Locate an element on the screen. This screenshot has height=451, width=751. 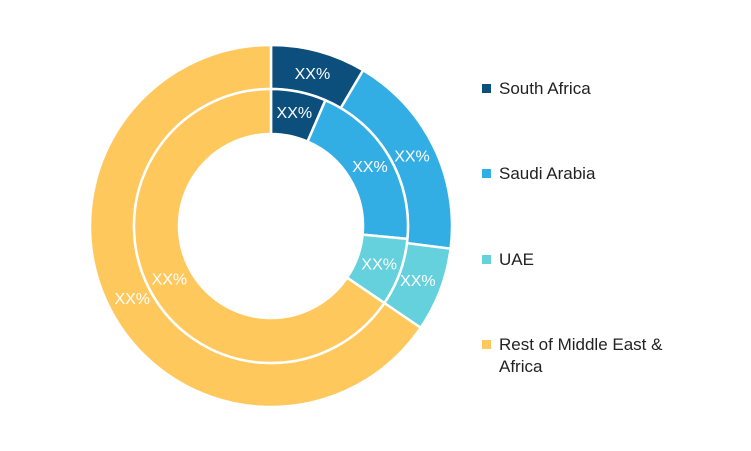
legend-label: Saudi Arabia is located at coordinates (547, 173).